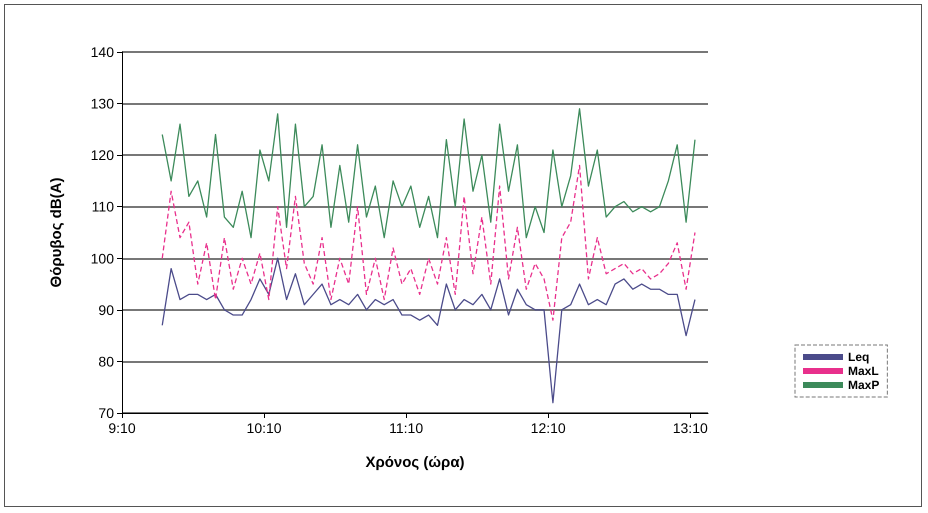 This screenshot has height=513, width=928. What do you see at coordinates (859, 357) in the screenshot?
I see `legend-label: Leq` at bounding box center [859, 357].